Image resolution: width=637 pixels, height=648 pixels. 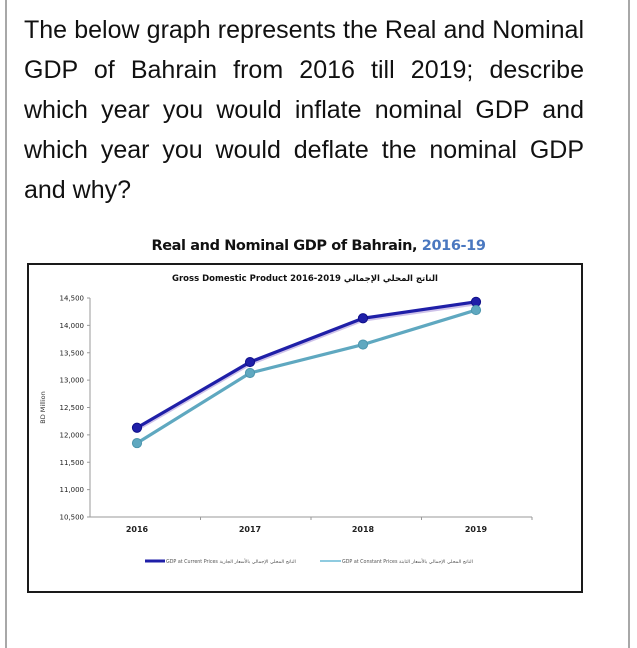 I want to click on series-line-current-prices, so click(x=306, y=365).